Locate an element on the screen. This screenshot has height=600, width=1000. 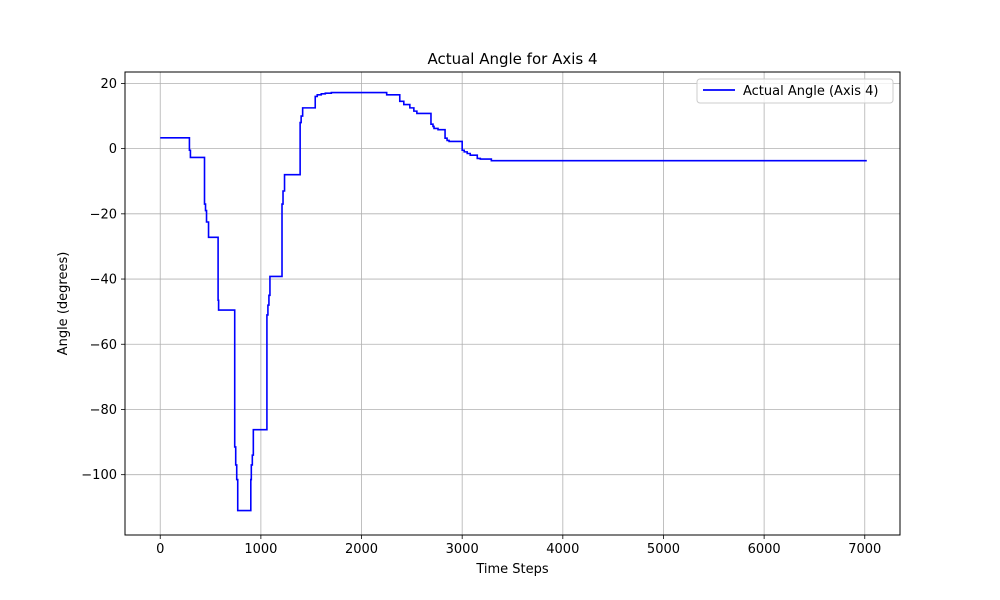
y-tick-label: −100 is located at coordinates (99, 475).